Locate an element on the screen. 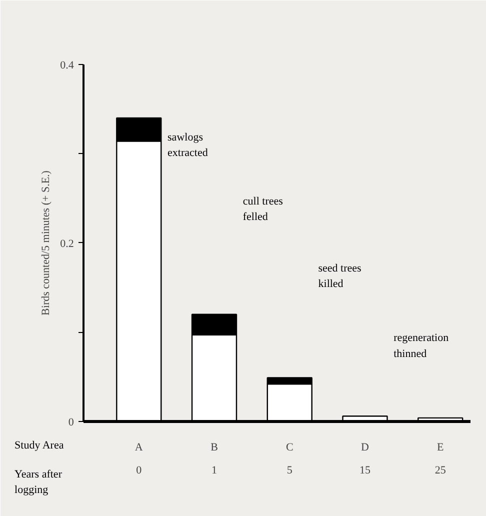 The image size is (486, 516). y-axis-title: Birds counted/5 minutes (+ S.E.) is located at coordinates (46, 243).